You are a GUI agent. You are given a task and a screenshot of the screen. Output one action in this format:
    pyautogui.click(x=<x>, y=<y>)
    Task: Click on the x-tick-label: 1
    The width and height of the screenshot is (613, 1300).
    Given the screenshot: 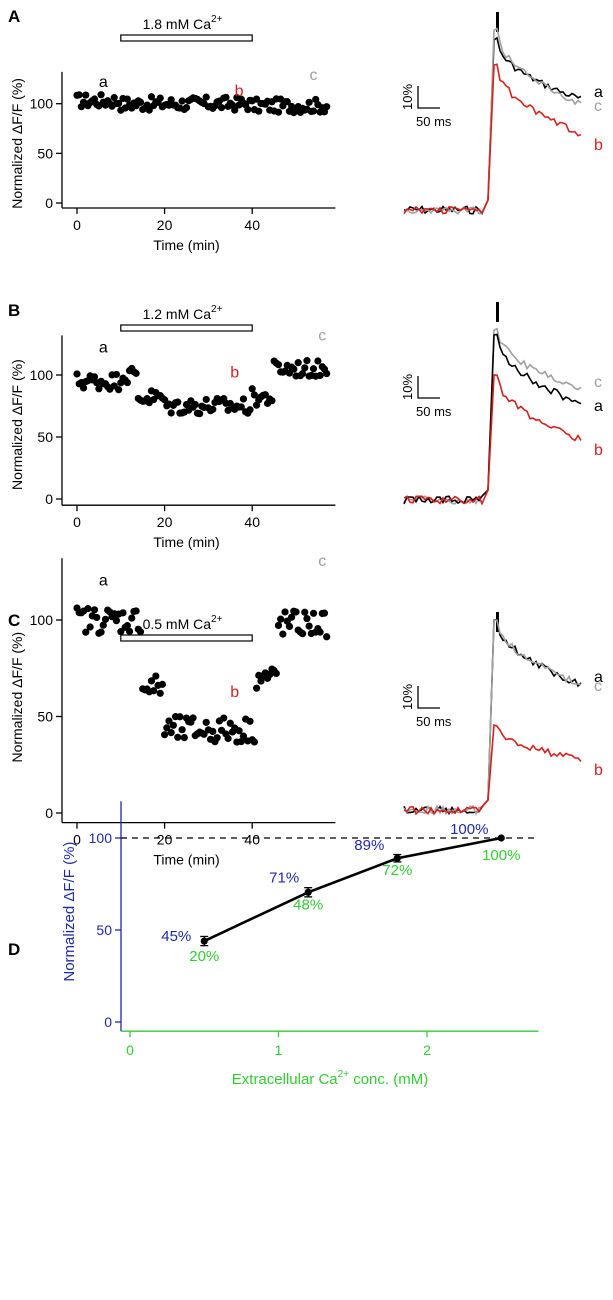 What is the action you would take?
    pyautogui.click(x=279, y=1050)
    